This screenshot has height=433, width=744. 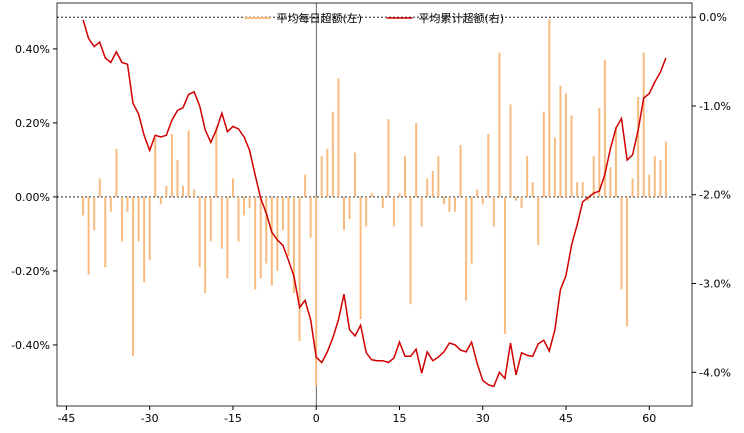 What do you see at coordinates (715, 372) in the screenshot?
I see `y2-tick-label: -4.0%` at bounding box center [715, 372].